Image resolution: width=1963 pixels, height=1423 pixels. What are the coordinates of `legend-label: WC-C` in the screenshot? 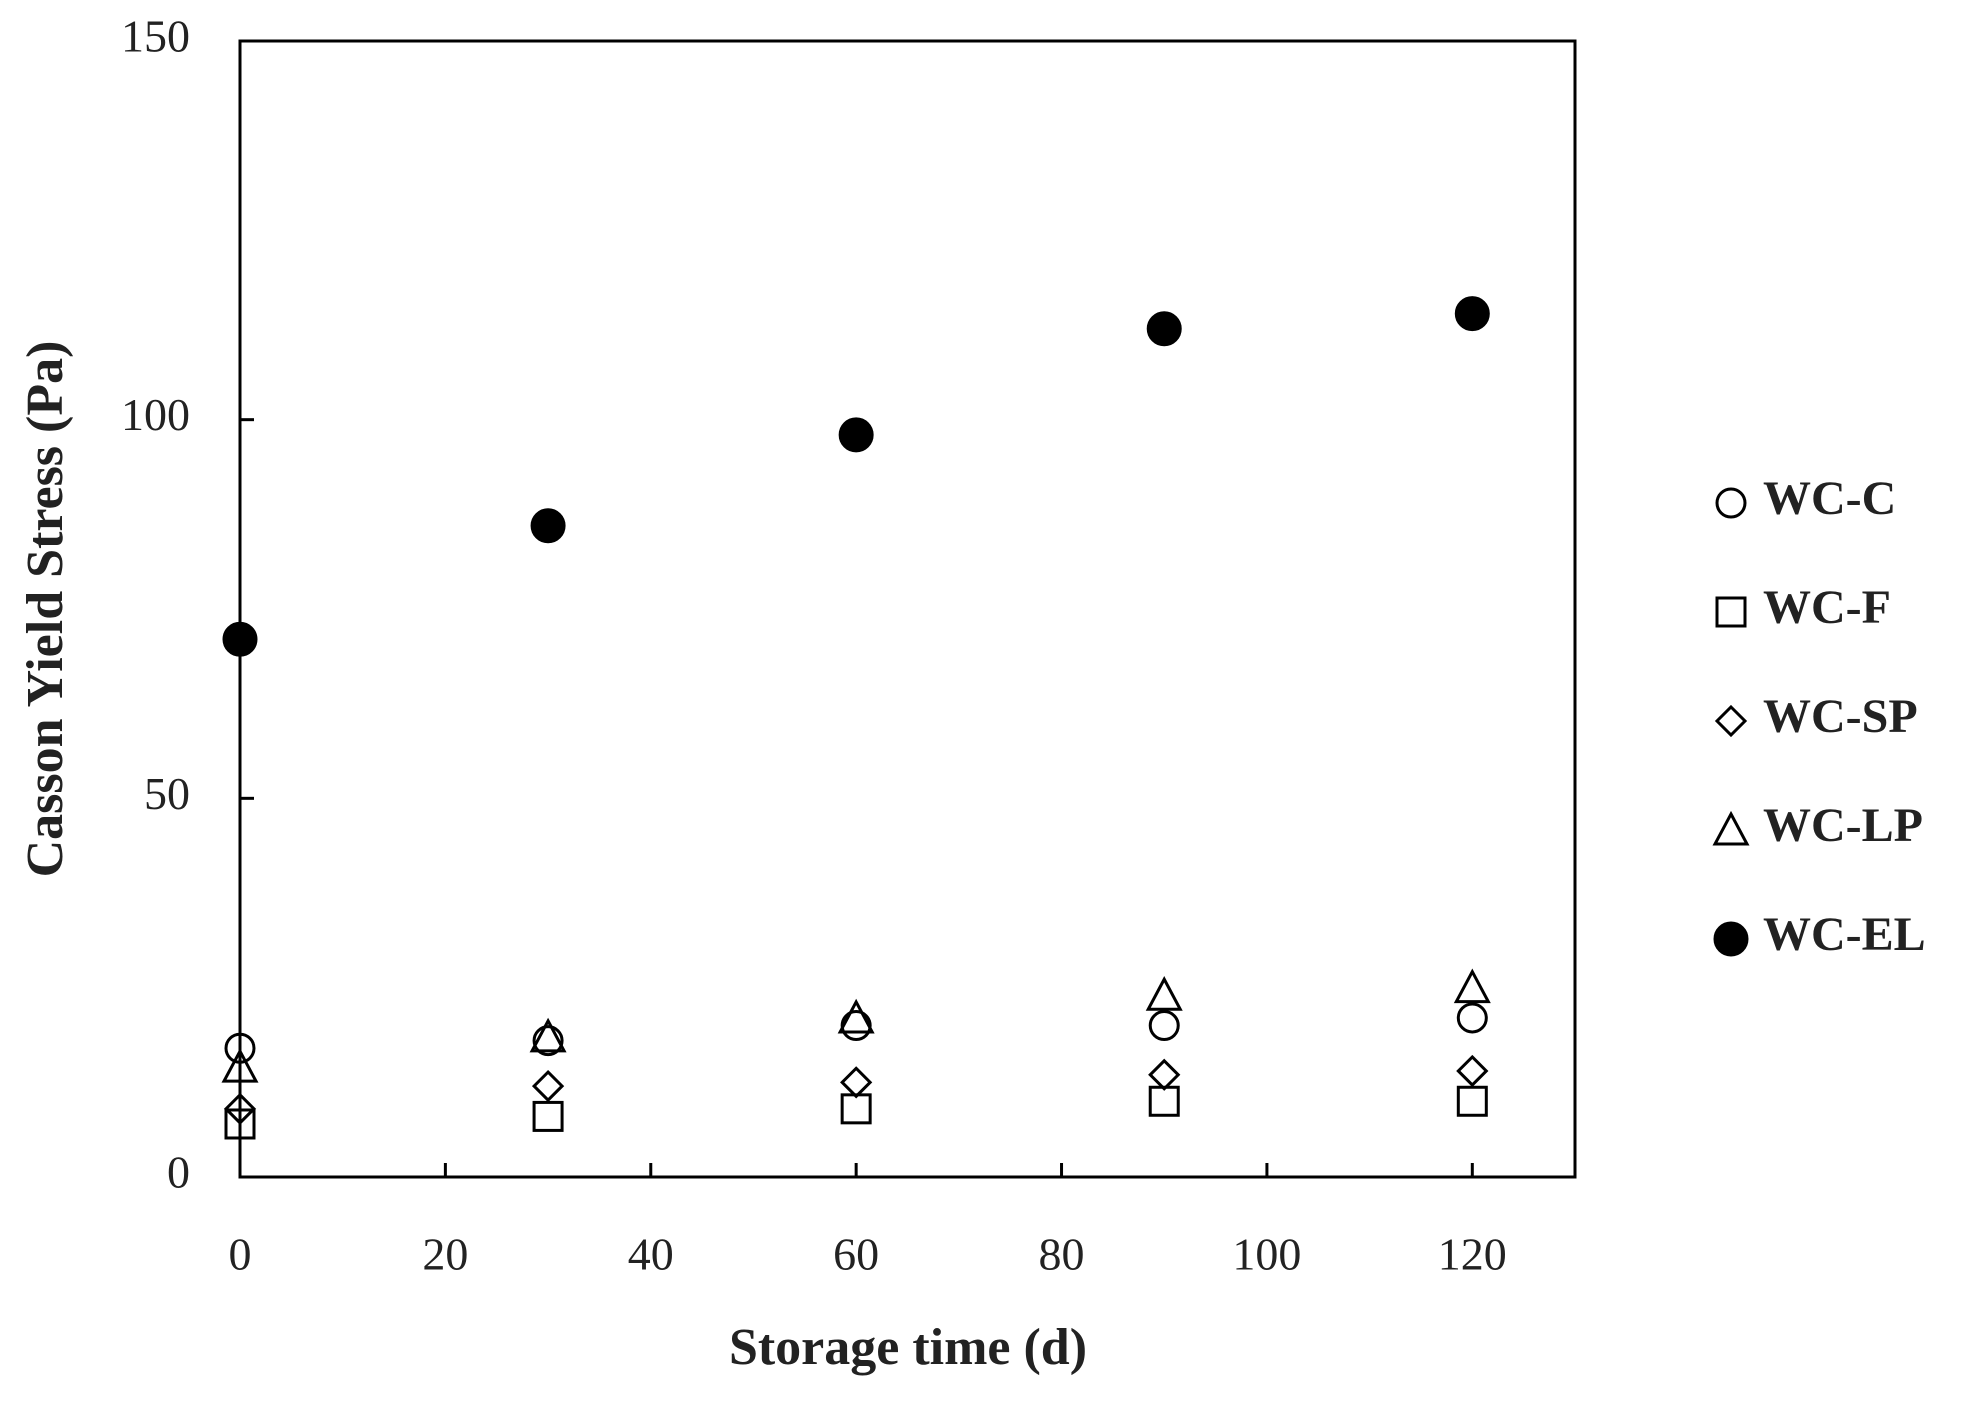 It's located at (1829, 498).